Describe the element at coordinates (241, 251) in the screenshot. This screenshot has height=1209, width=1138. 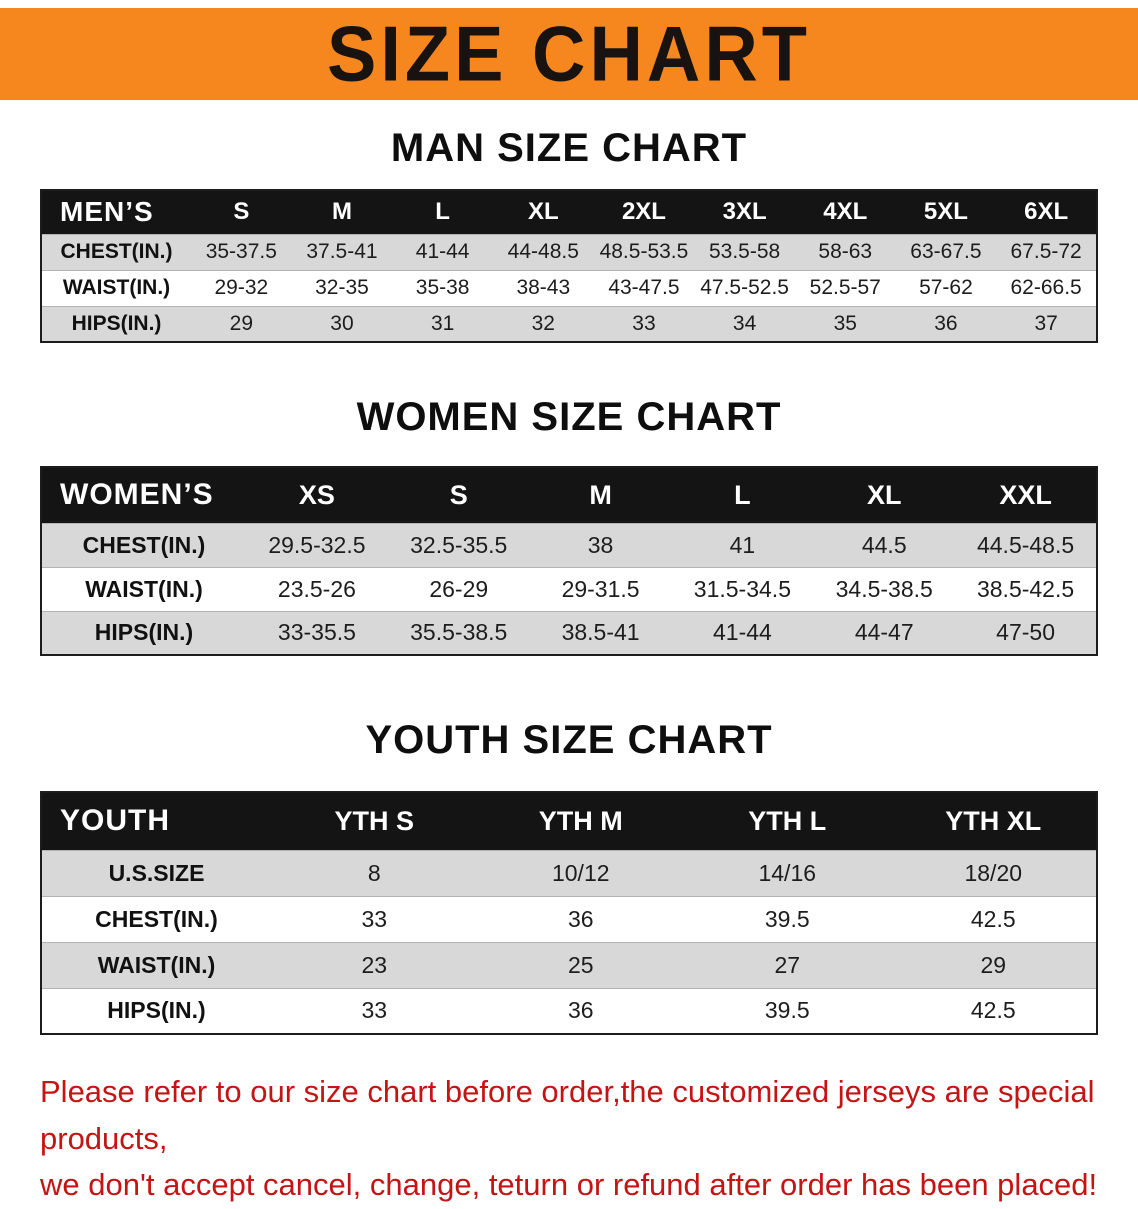
I see `size-value-cell: 35-37.5` at that location.